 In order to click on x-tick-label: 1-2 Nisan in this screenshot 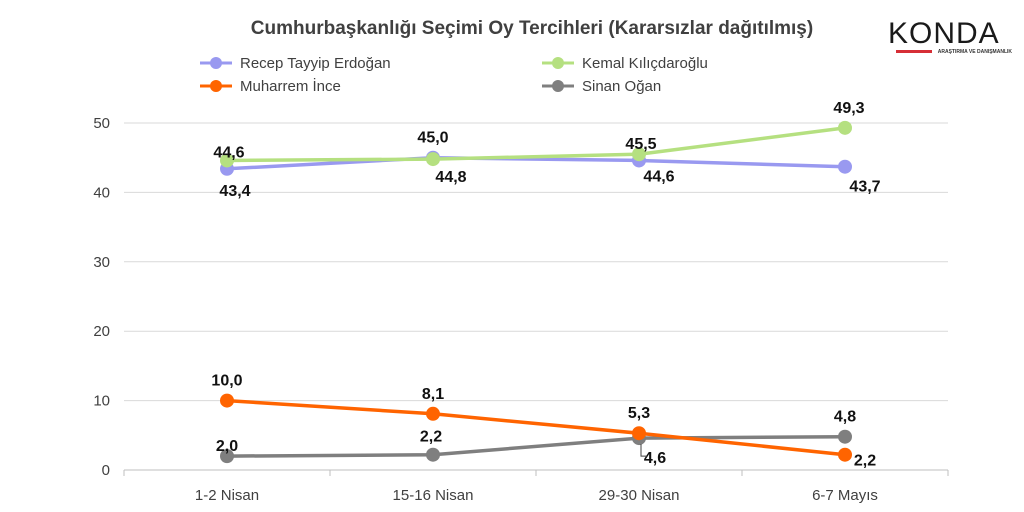, I will do `click(227, 495)`.